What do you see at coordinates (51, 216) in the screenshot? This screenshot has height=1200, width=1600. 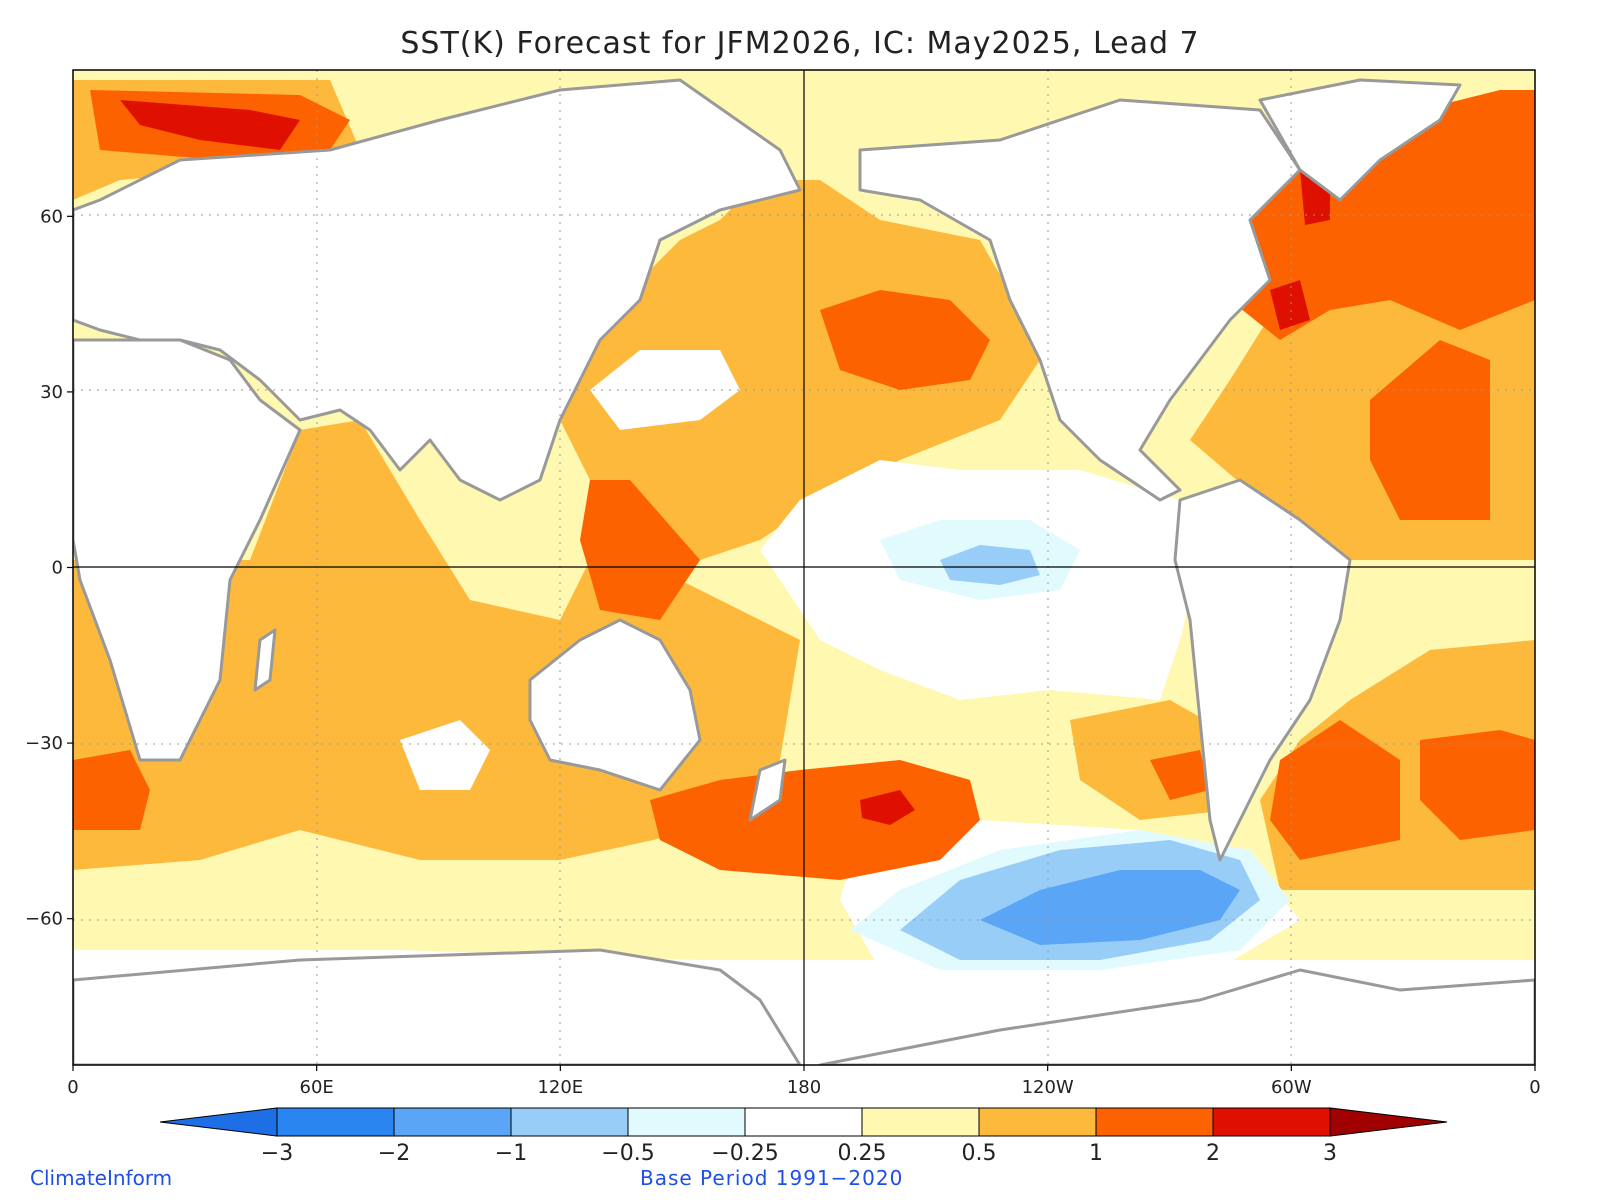 I see `lat-tick-label: 60` at bounding box center [51, 216].